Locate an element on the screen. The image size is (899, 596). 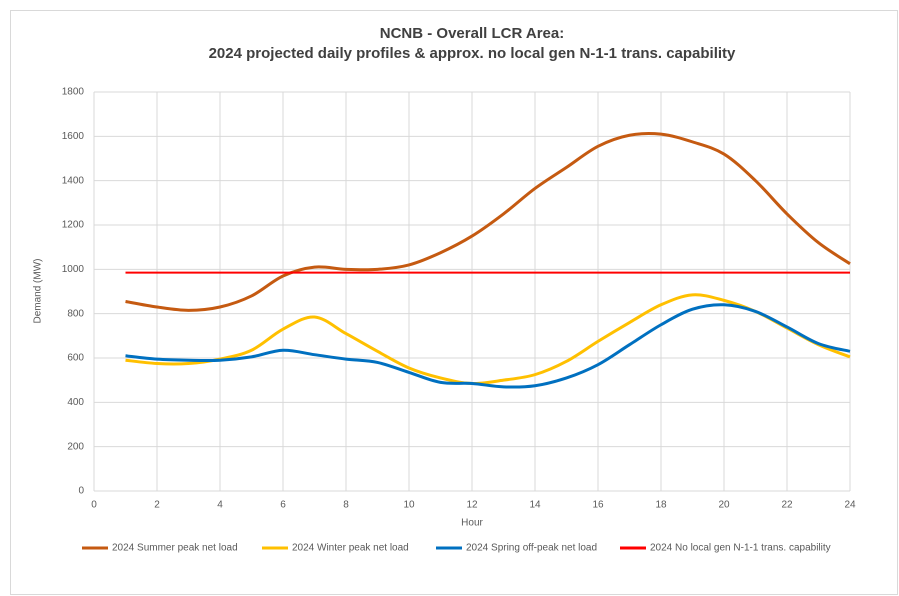
x-tick-label: 16 is located at coordinates (598, 505).